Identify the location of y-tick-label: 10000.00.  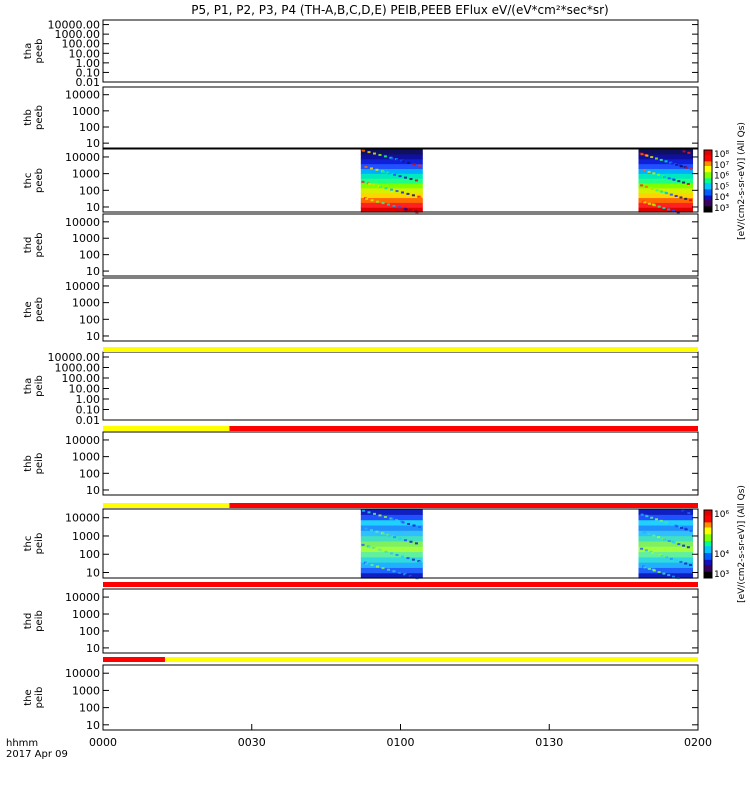
(74, 25).